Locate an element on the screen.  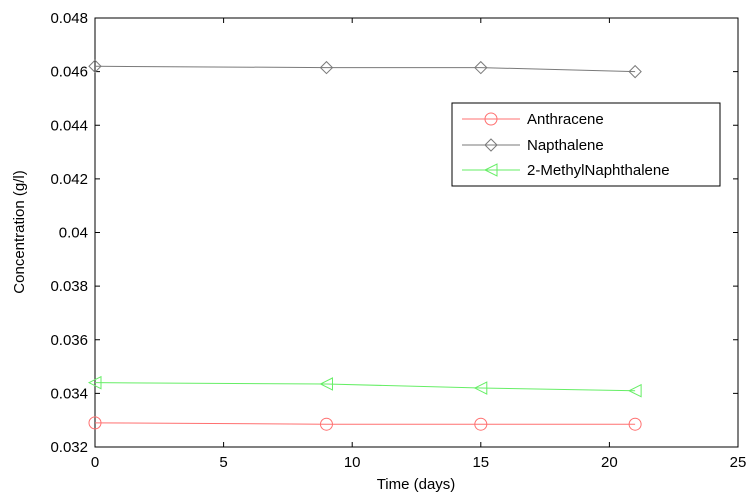
series-triangle-left is located at coordinates (364, 386).